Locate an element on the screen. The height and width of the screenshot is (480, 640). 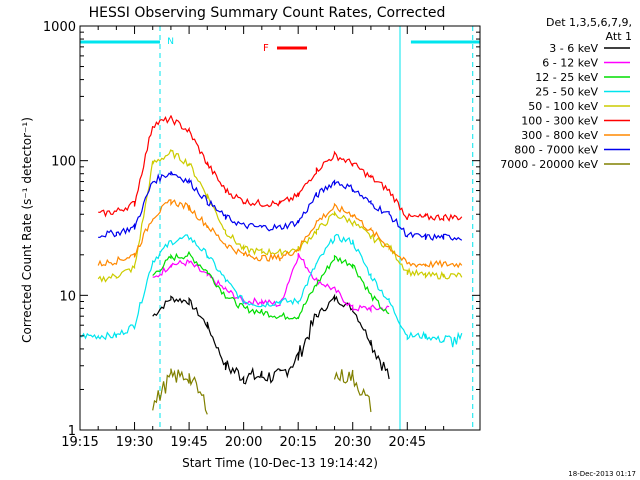
x-tick-label: 20:00 is located at coordinates (243, 442).